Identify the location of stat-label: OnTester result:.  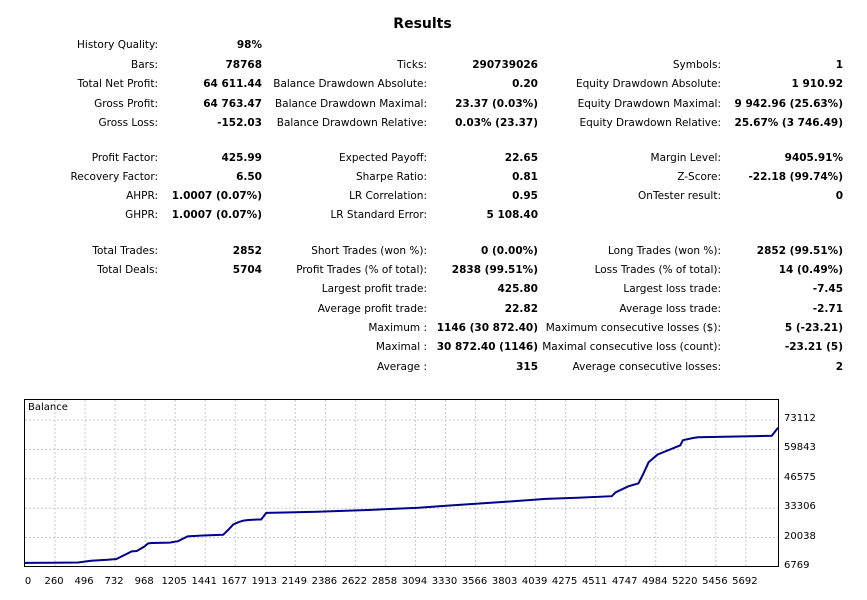
(679, 196).